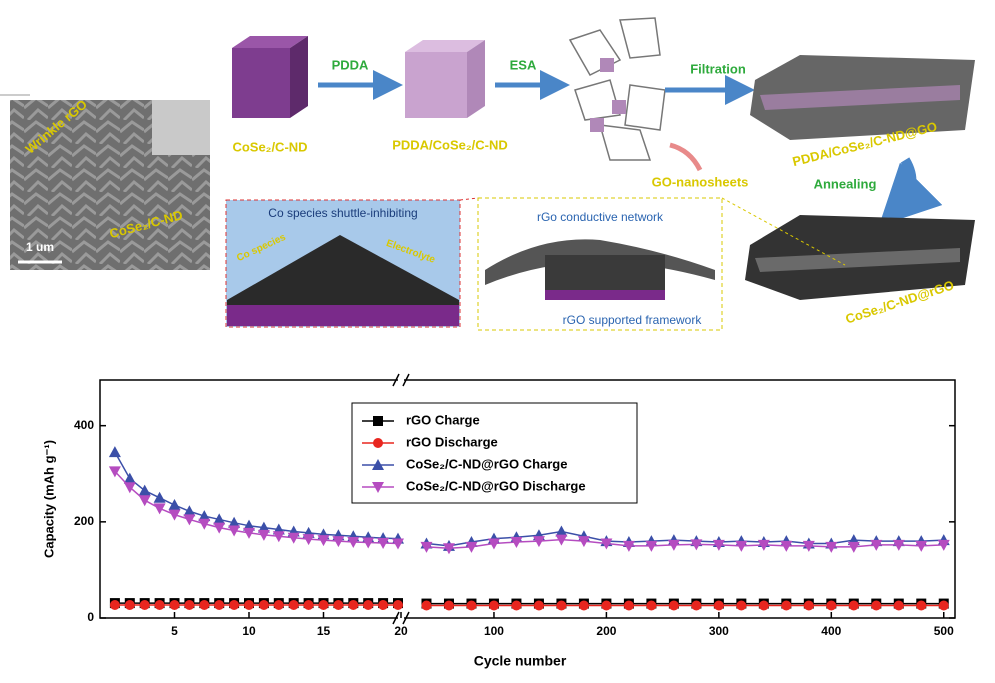 This screenshot has width=995, height=683. I want to click on cube-side, so click(476, 79).